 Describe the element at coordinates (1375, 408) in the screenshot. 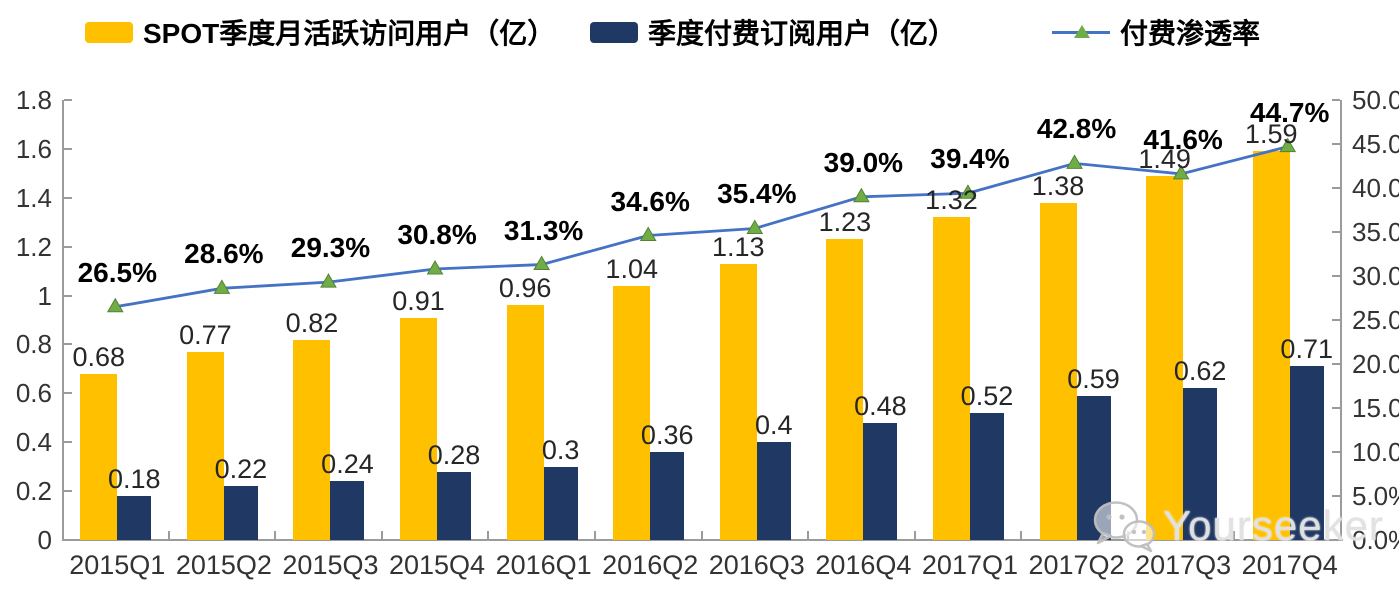

I see `right-axis-tick-label: 15.0%` at that location.